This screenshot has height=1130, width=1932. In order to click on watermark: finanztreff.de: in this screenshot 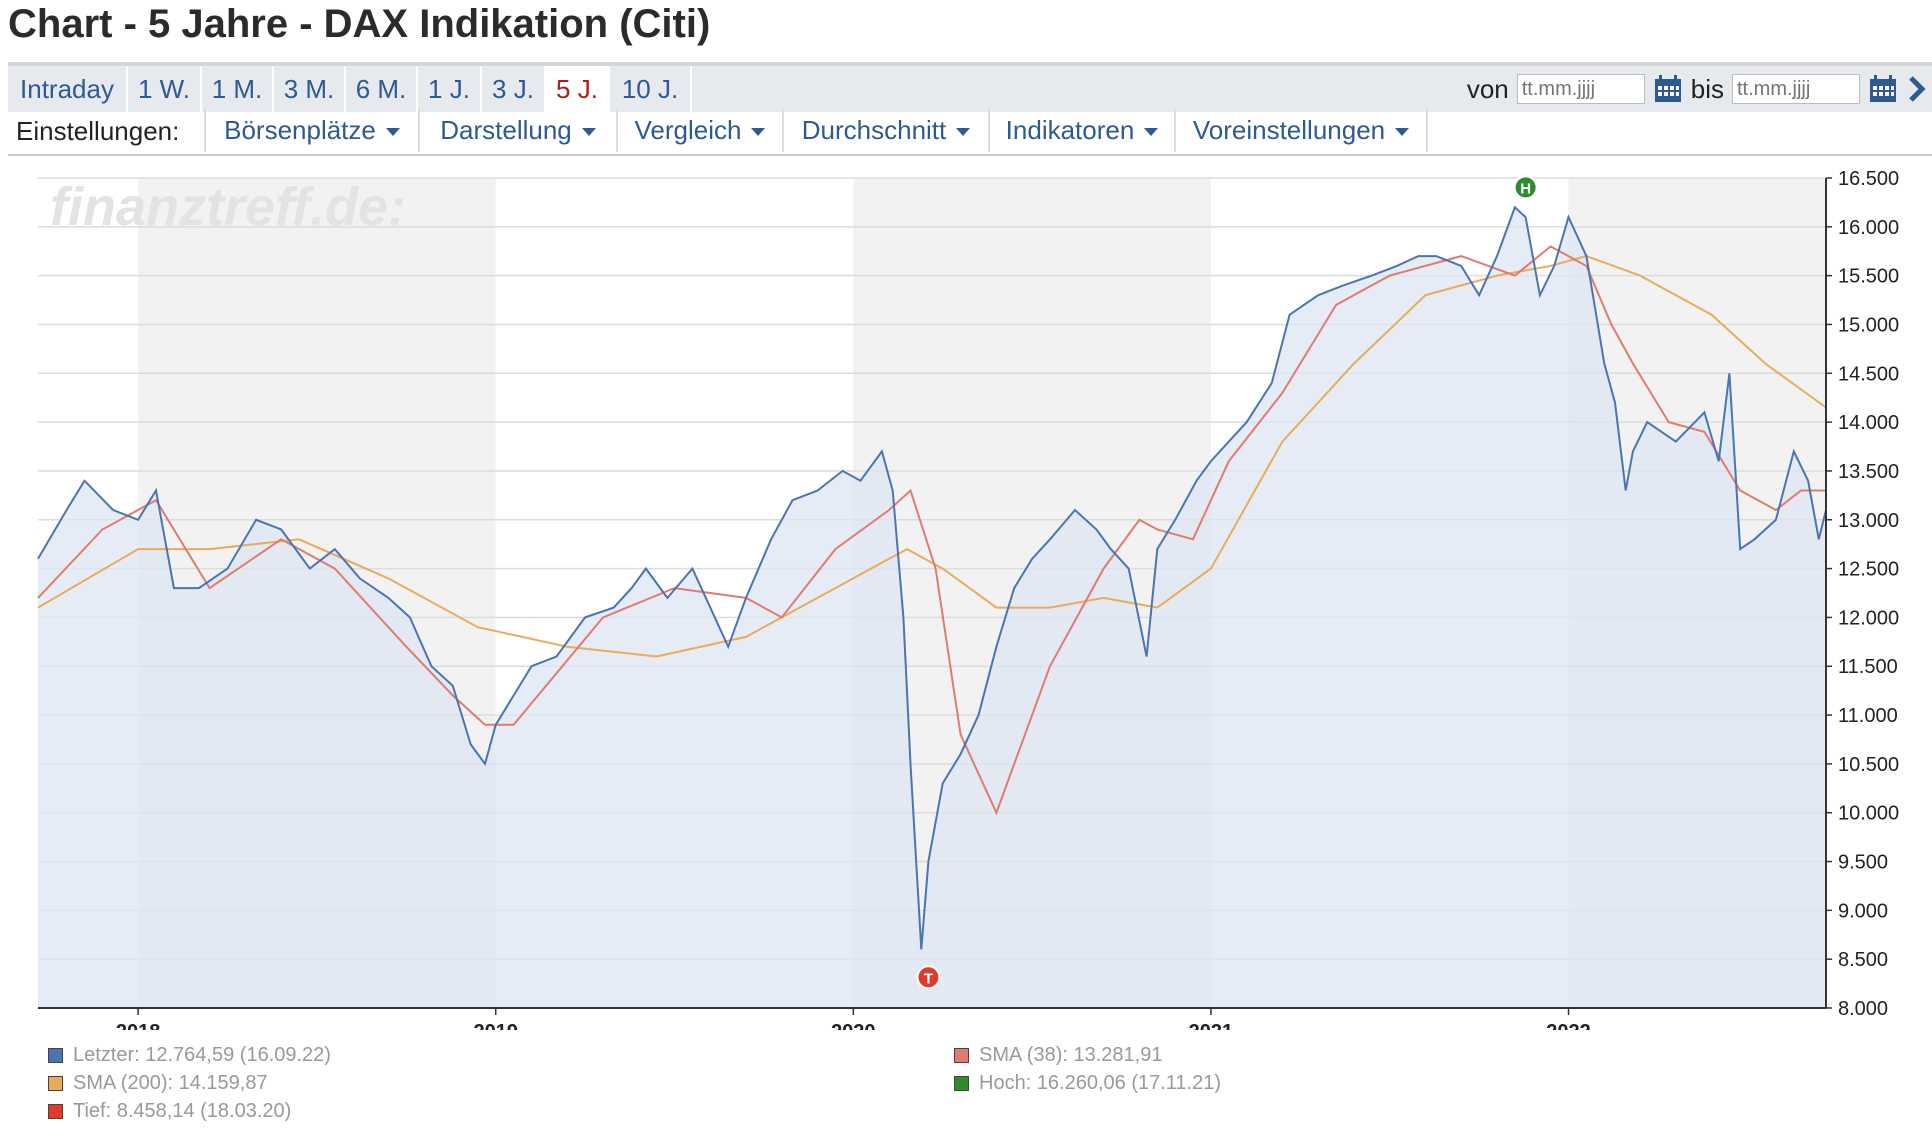, I will do `click(228, 207)`.